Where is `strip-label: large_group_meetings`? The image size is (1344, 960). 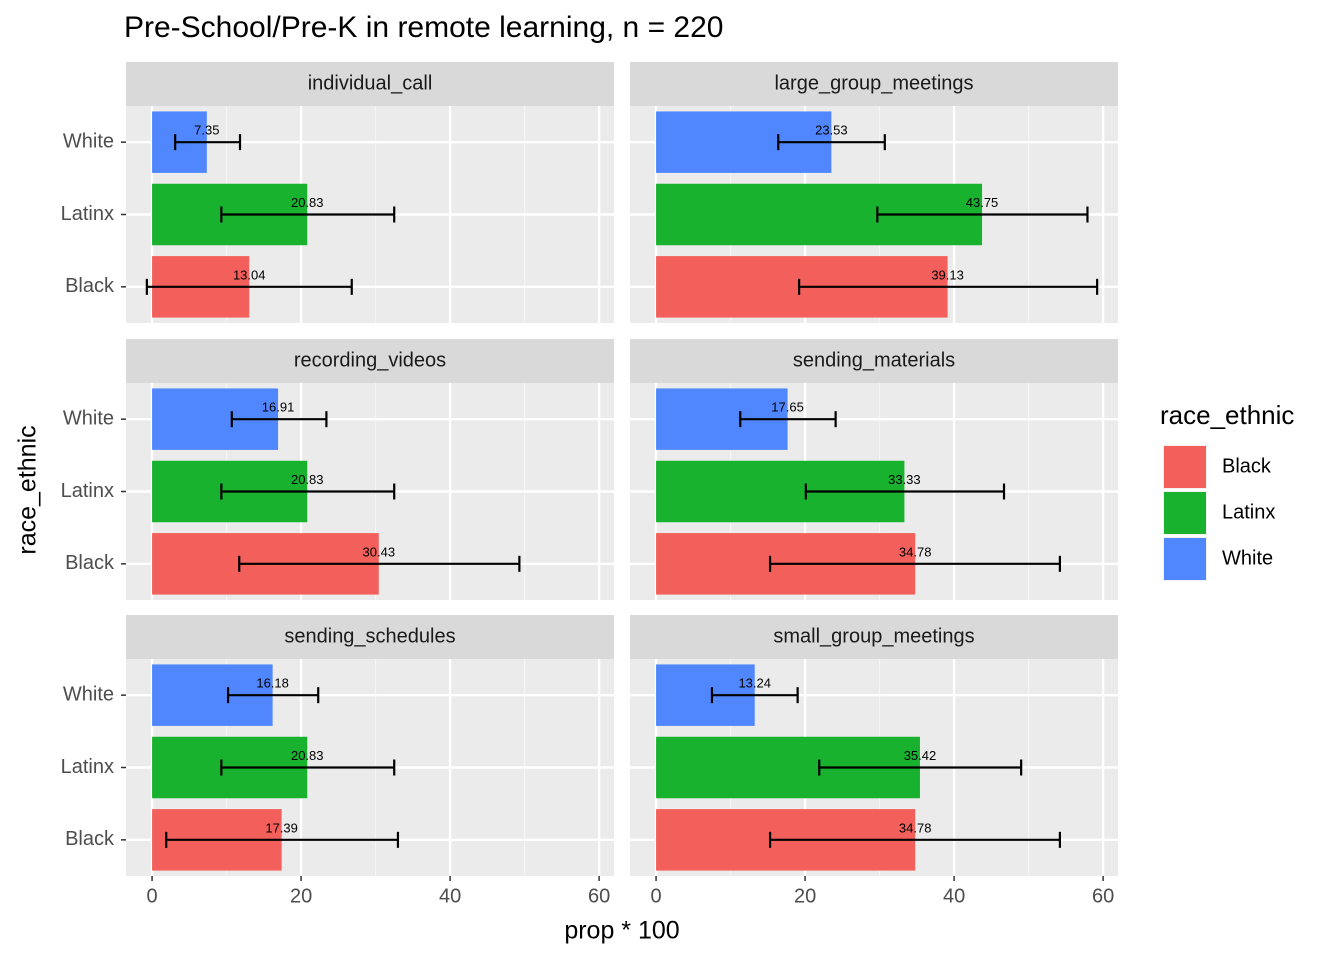
strip-label: large_group_meetings is located at coordinates (873, 83).